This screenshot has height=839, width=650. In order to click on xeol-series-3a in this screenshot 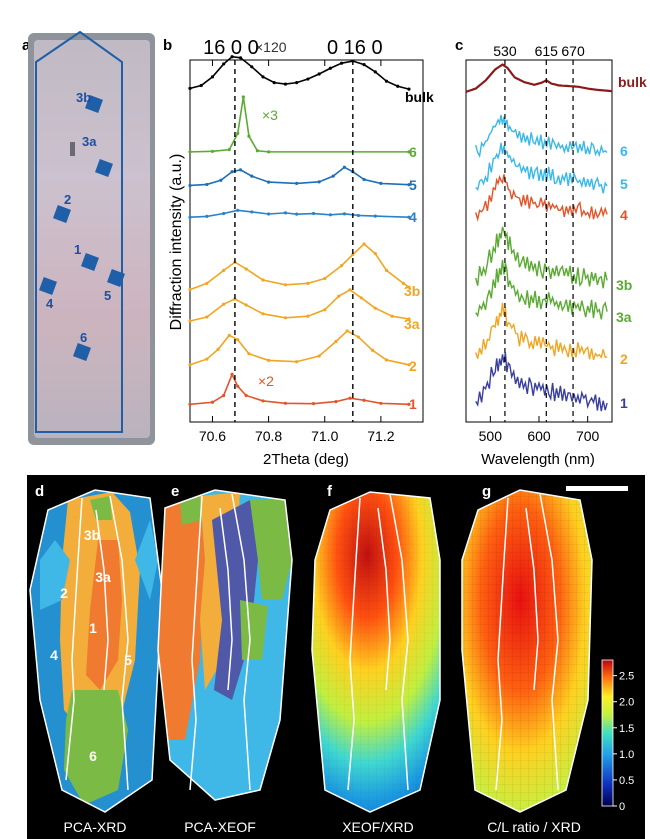, I will do `click(541, 289)`.